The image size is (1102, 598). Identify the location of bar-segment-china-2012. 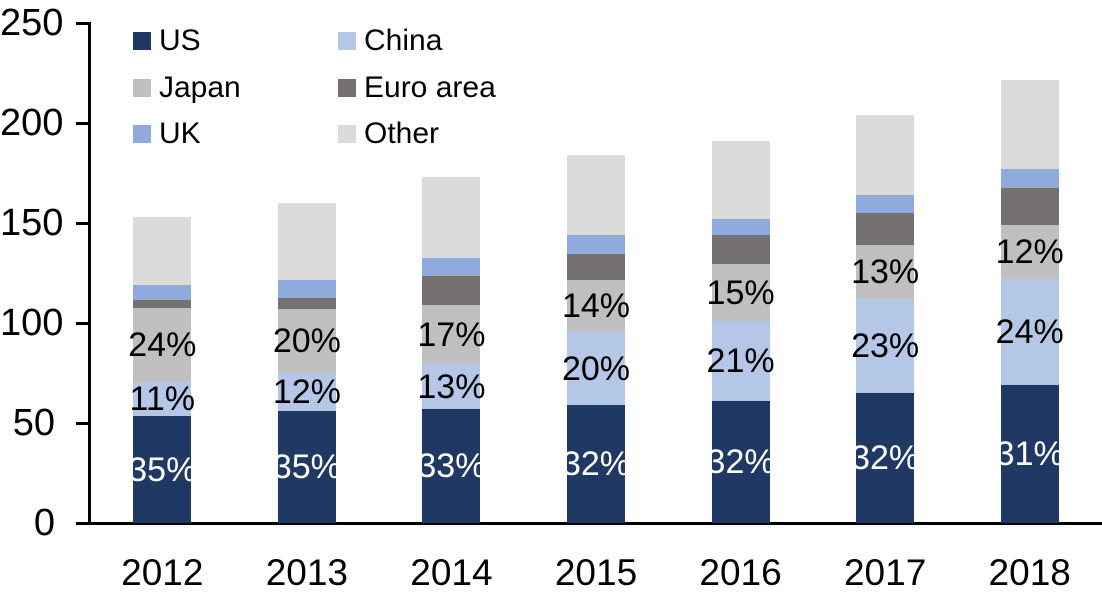
(162, 399).